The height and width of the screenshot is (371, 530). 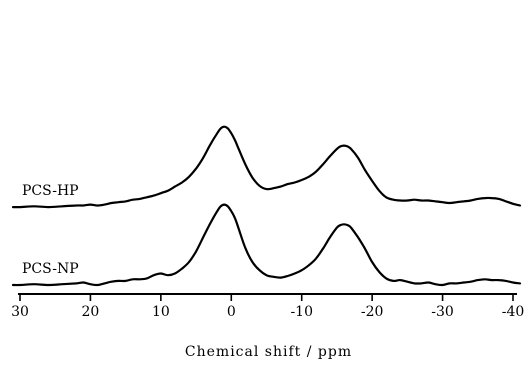 What do you see at coordinates (20, 312) in the screenshot?
I see `x-tick-label: 30` at bounding box center [20, 312].